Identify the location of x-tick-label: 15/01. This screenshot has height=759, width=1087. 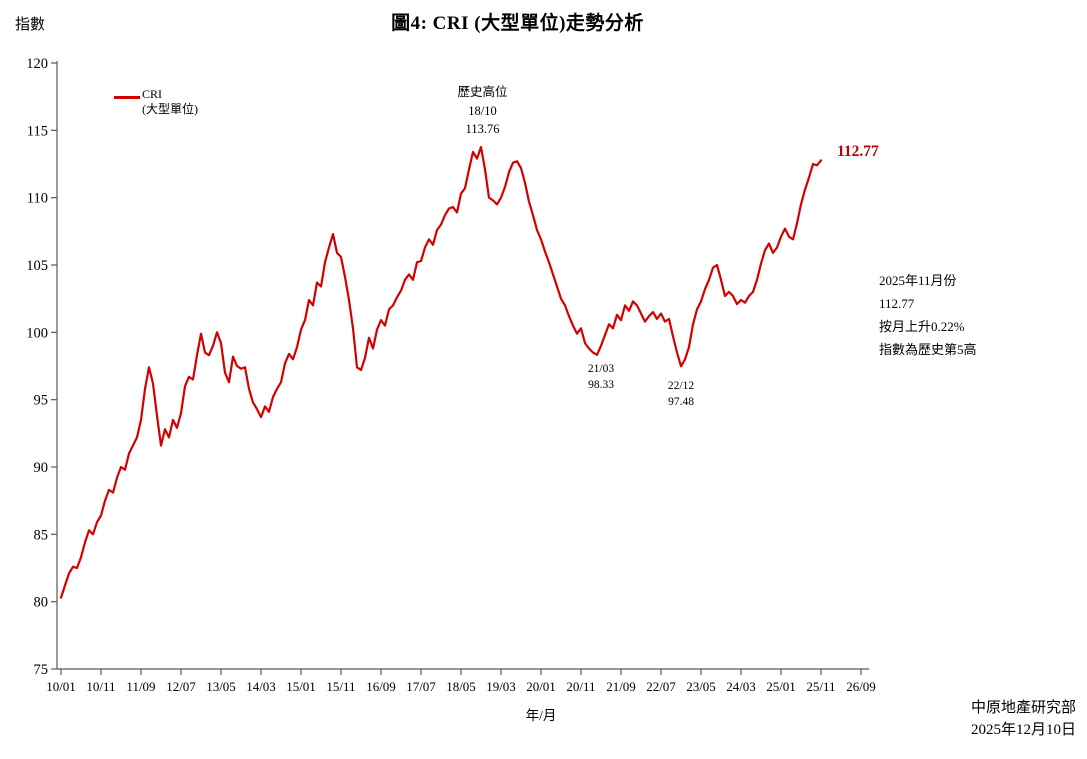
(301, 686).